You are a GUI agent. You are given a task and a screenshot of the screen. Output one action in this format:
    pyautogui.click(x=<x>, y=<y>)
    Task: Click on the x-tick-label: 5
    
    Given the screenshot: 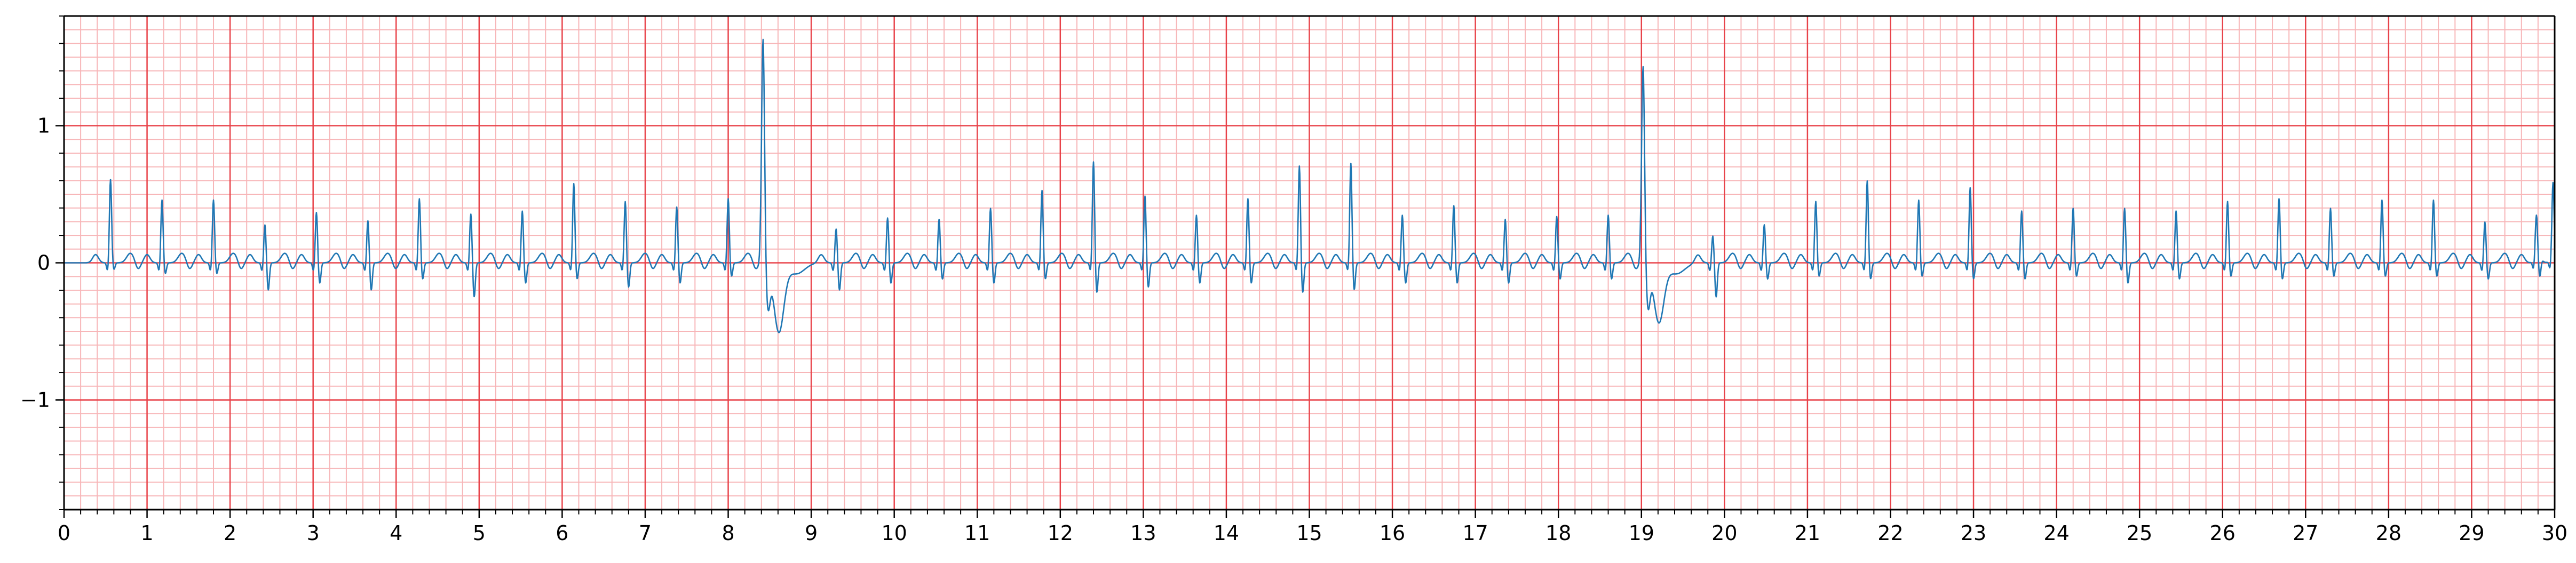 What is the action you would take?
    pyautogui.click(x=479, y=533)
    